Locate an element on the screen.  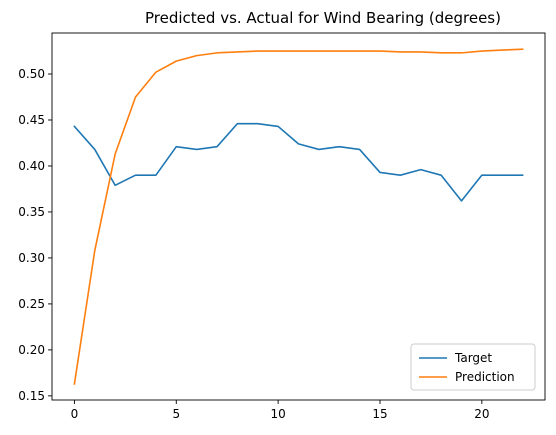
legend-box is located at coordinates (473, 367).